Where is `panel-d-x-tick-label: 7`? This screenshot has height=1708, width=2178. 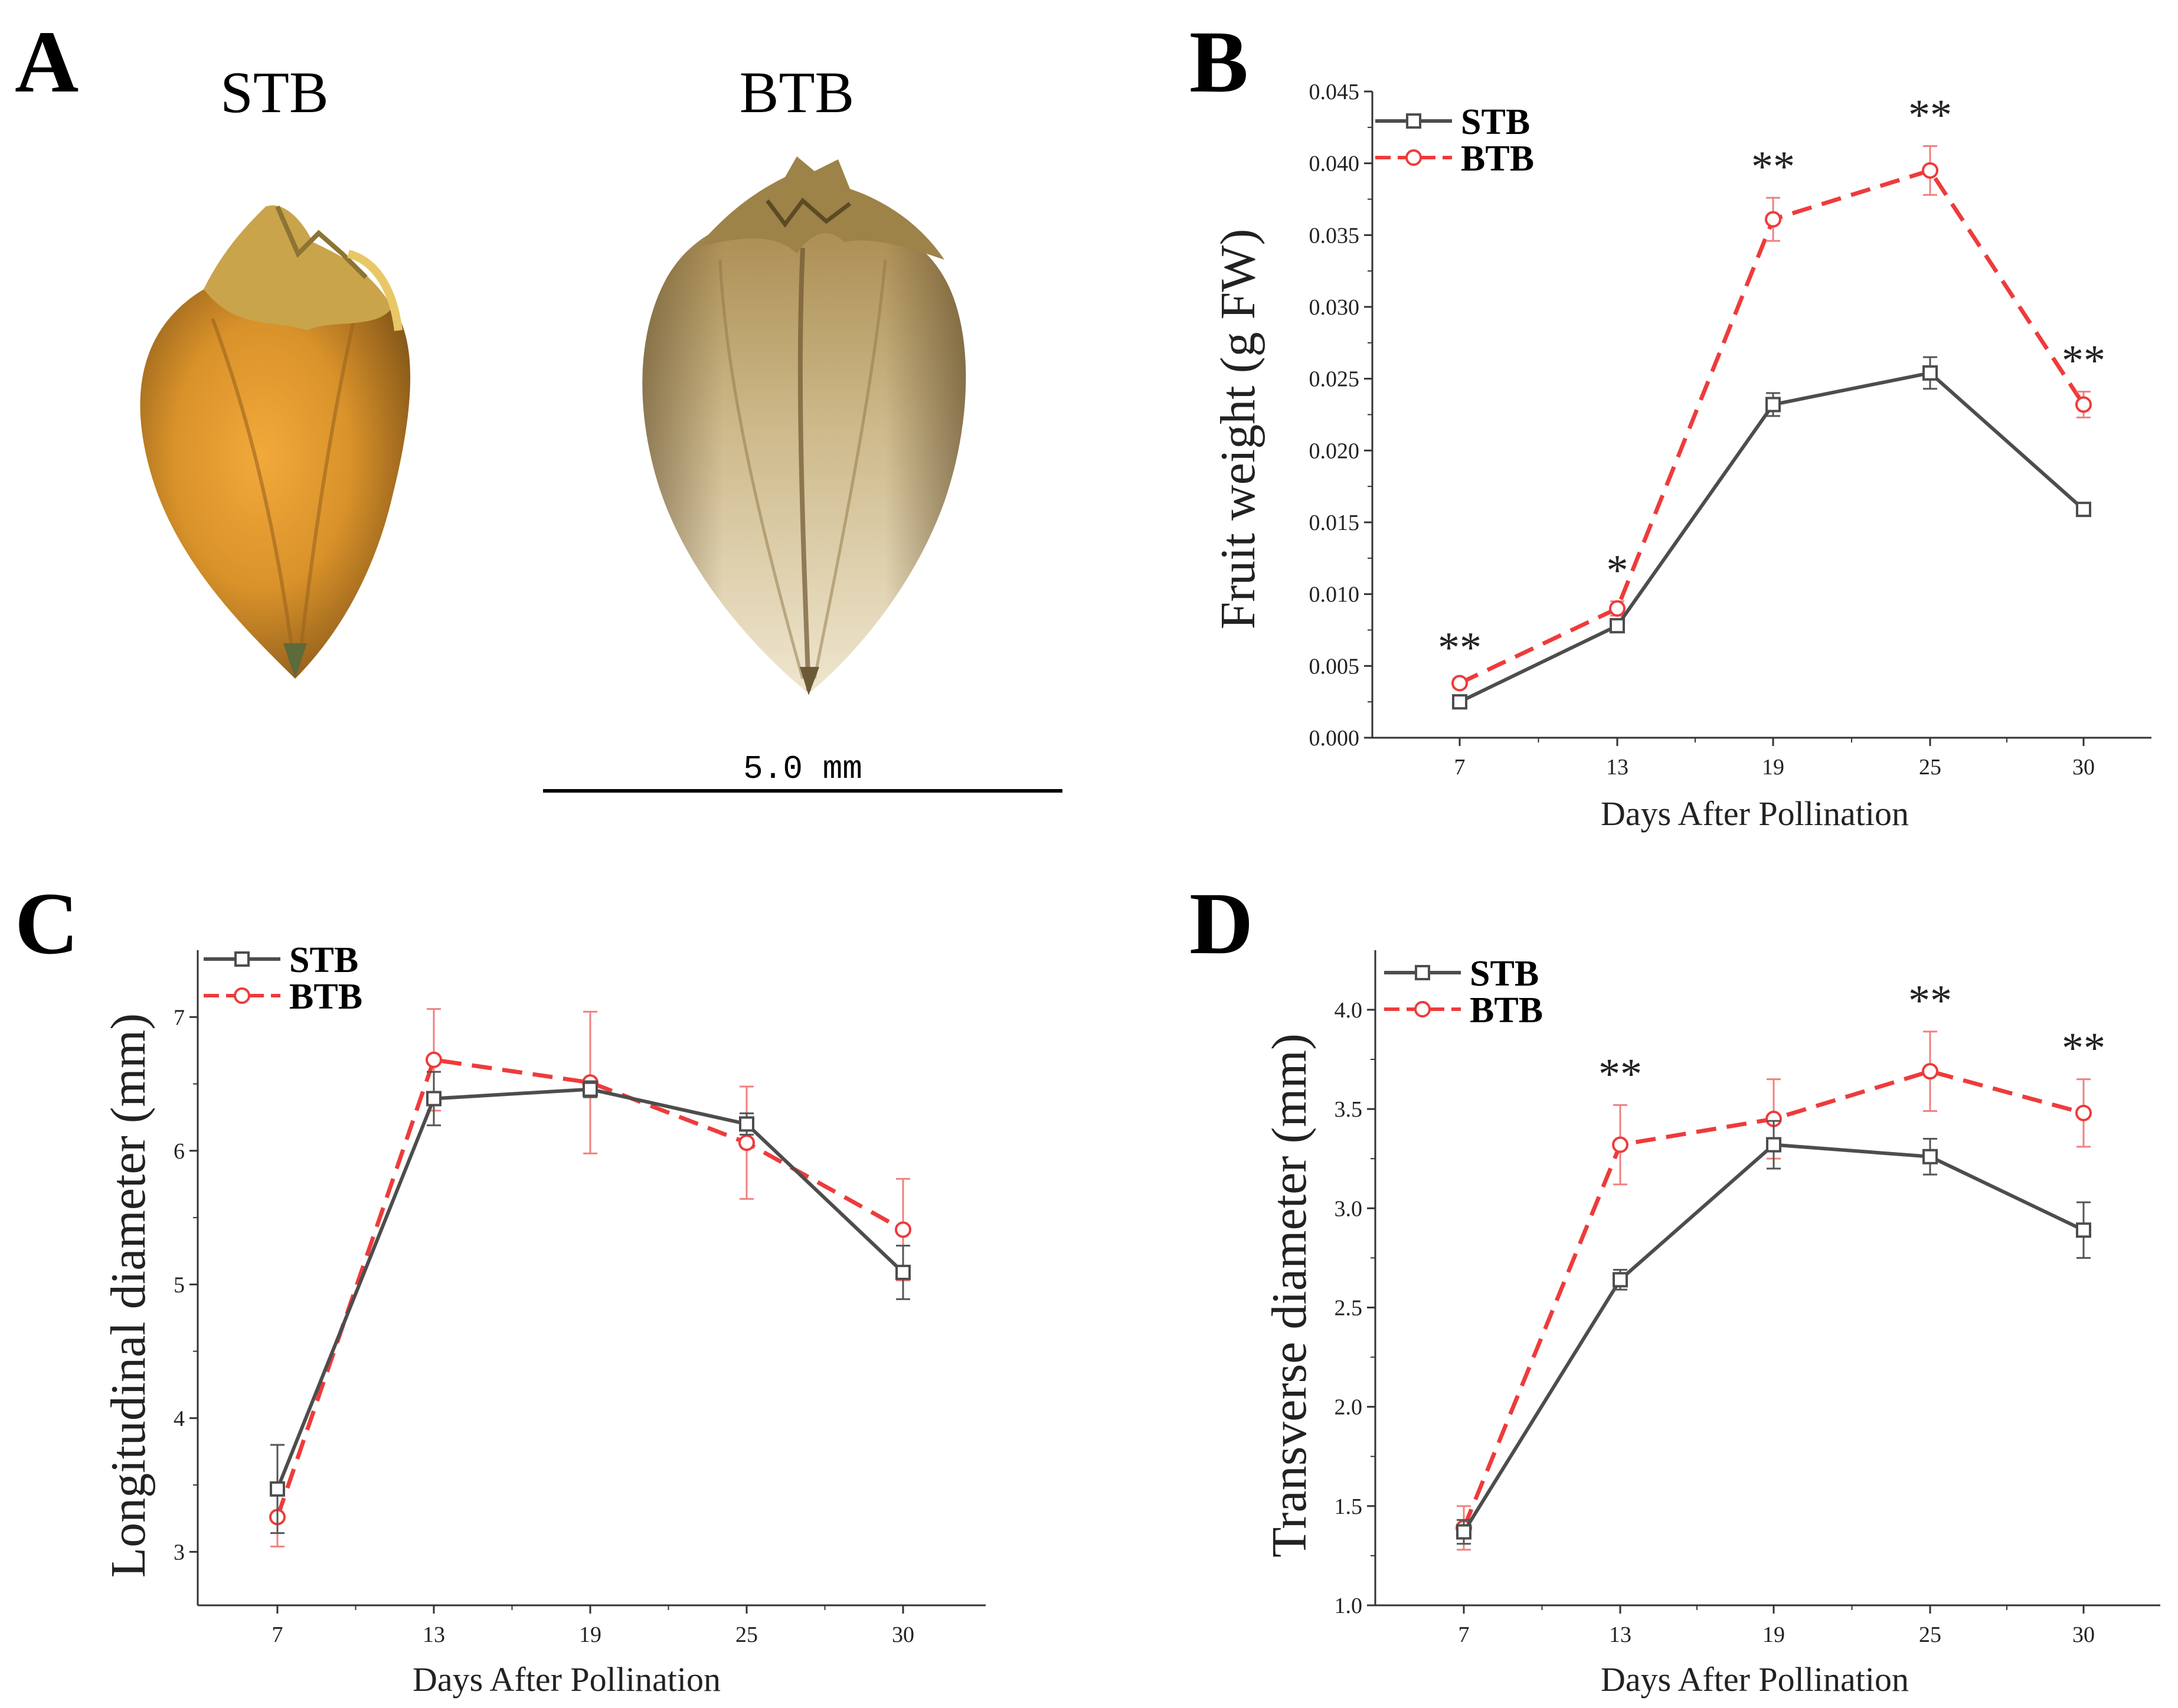 panel-d-x-tick-label: 7 is located at coordinates (1464, 1635).